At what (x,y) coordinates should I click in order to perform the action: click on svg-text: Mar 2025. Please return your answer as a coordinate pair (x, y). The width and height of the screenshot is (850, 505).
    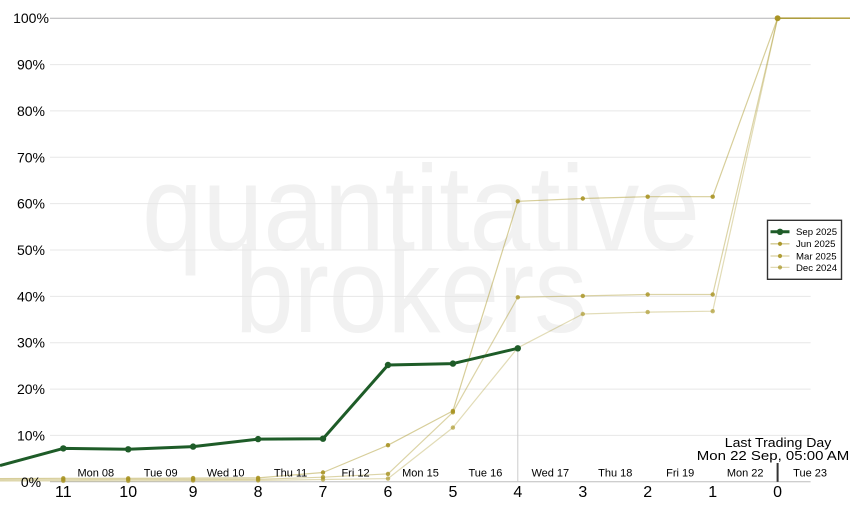
    Looking at the image, I should click on (816, 256).